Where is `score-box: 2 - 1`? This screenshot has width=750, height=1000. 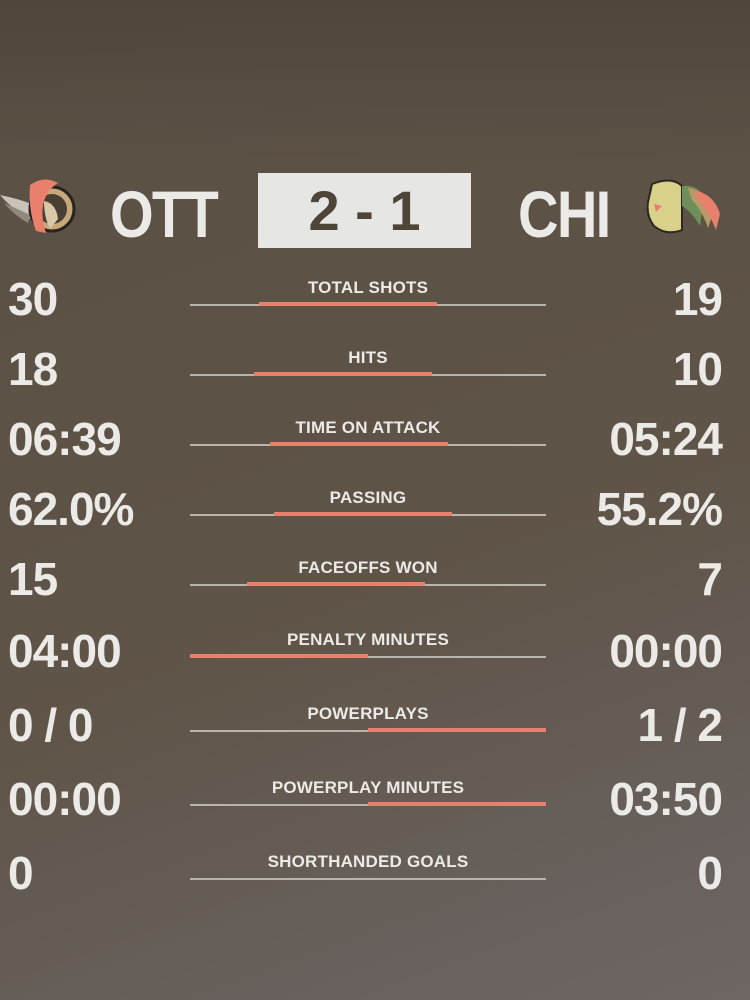
score-box: 2 - 1 is located at coordinates (364, 210).